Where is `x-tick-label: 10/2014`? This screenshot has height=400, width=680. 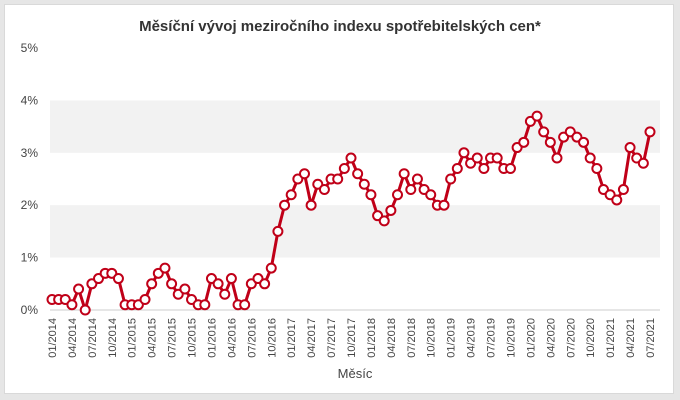 x-tick-label: 10/2014 is located at coordinates (113, 338).